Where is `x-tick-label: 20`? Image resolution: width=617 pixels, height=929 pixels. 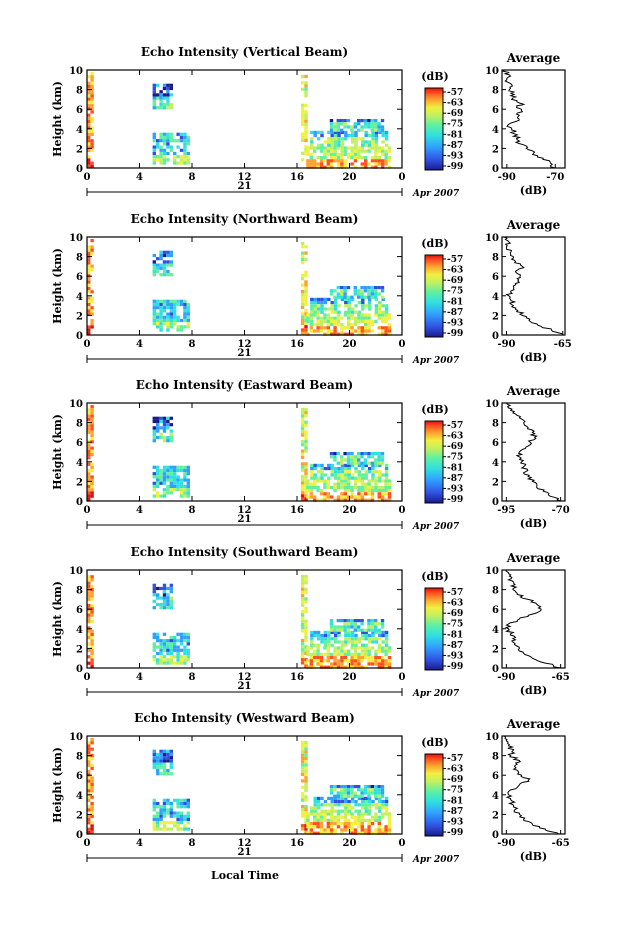 x-tick-label: 20 is located at coordinates (350, 677).